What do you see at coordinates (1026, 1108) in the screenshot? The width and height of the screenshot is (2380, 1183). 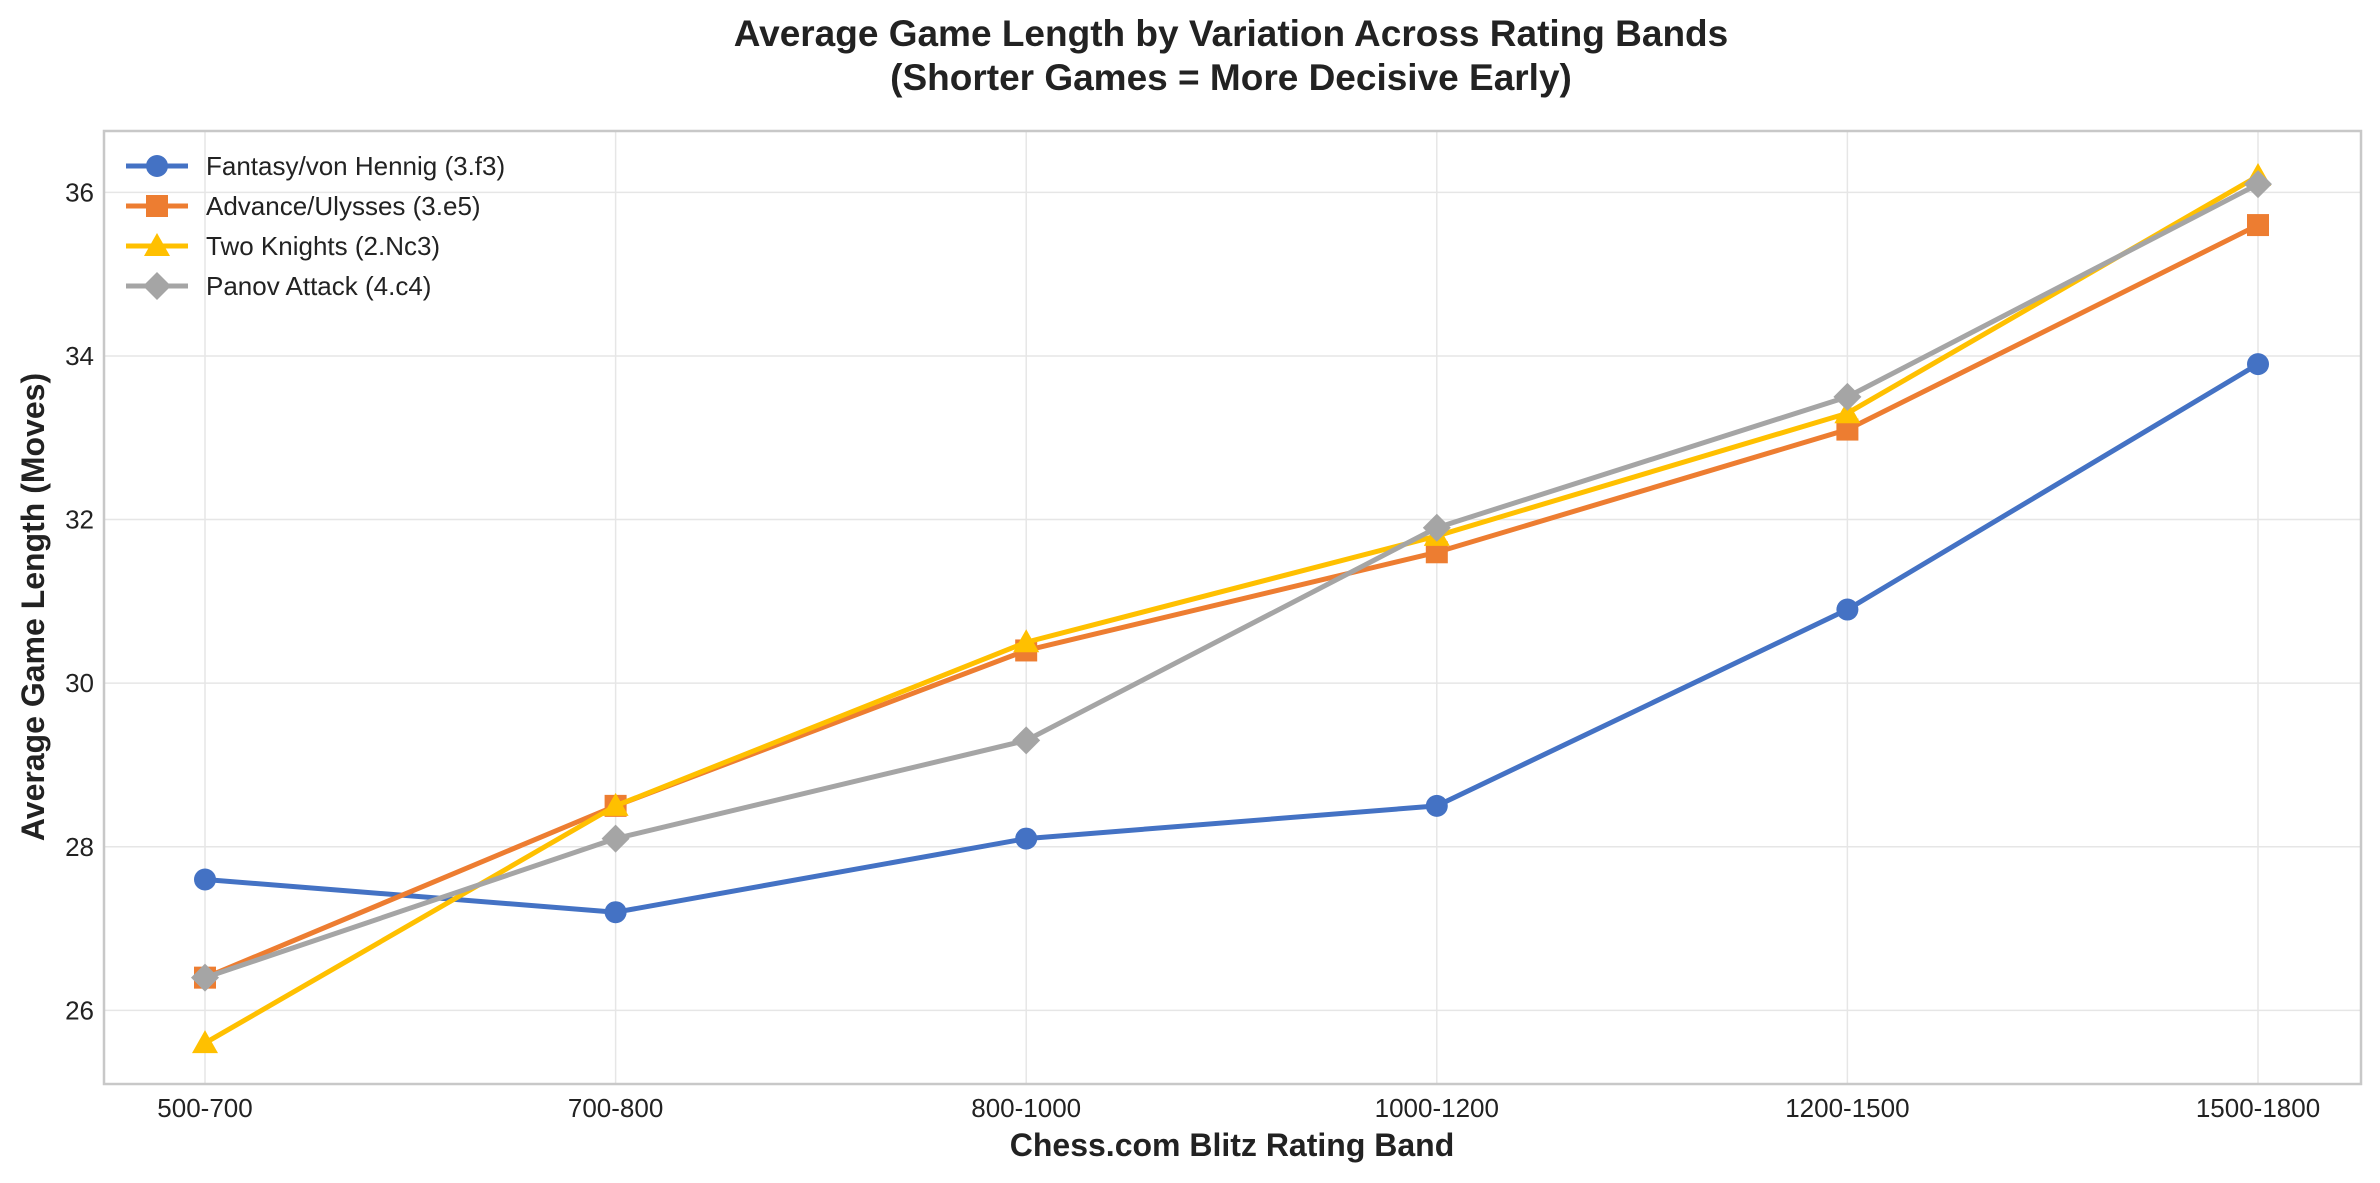 I see `x-tick-label: 800-1000` at bounding box center [1026, 1108].